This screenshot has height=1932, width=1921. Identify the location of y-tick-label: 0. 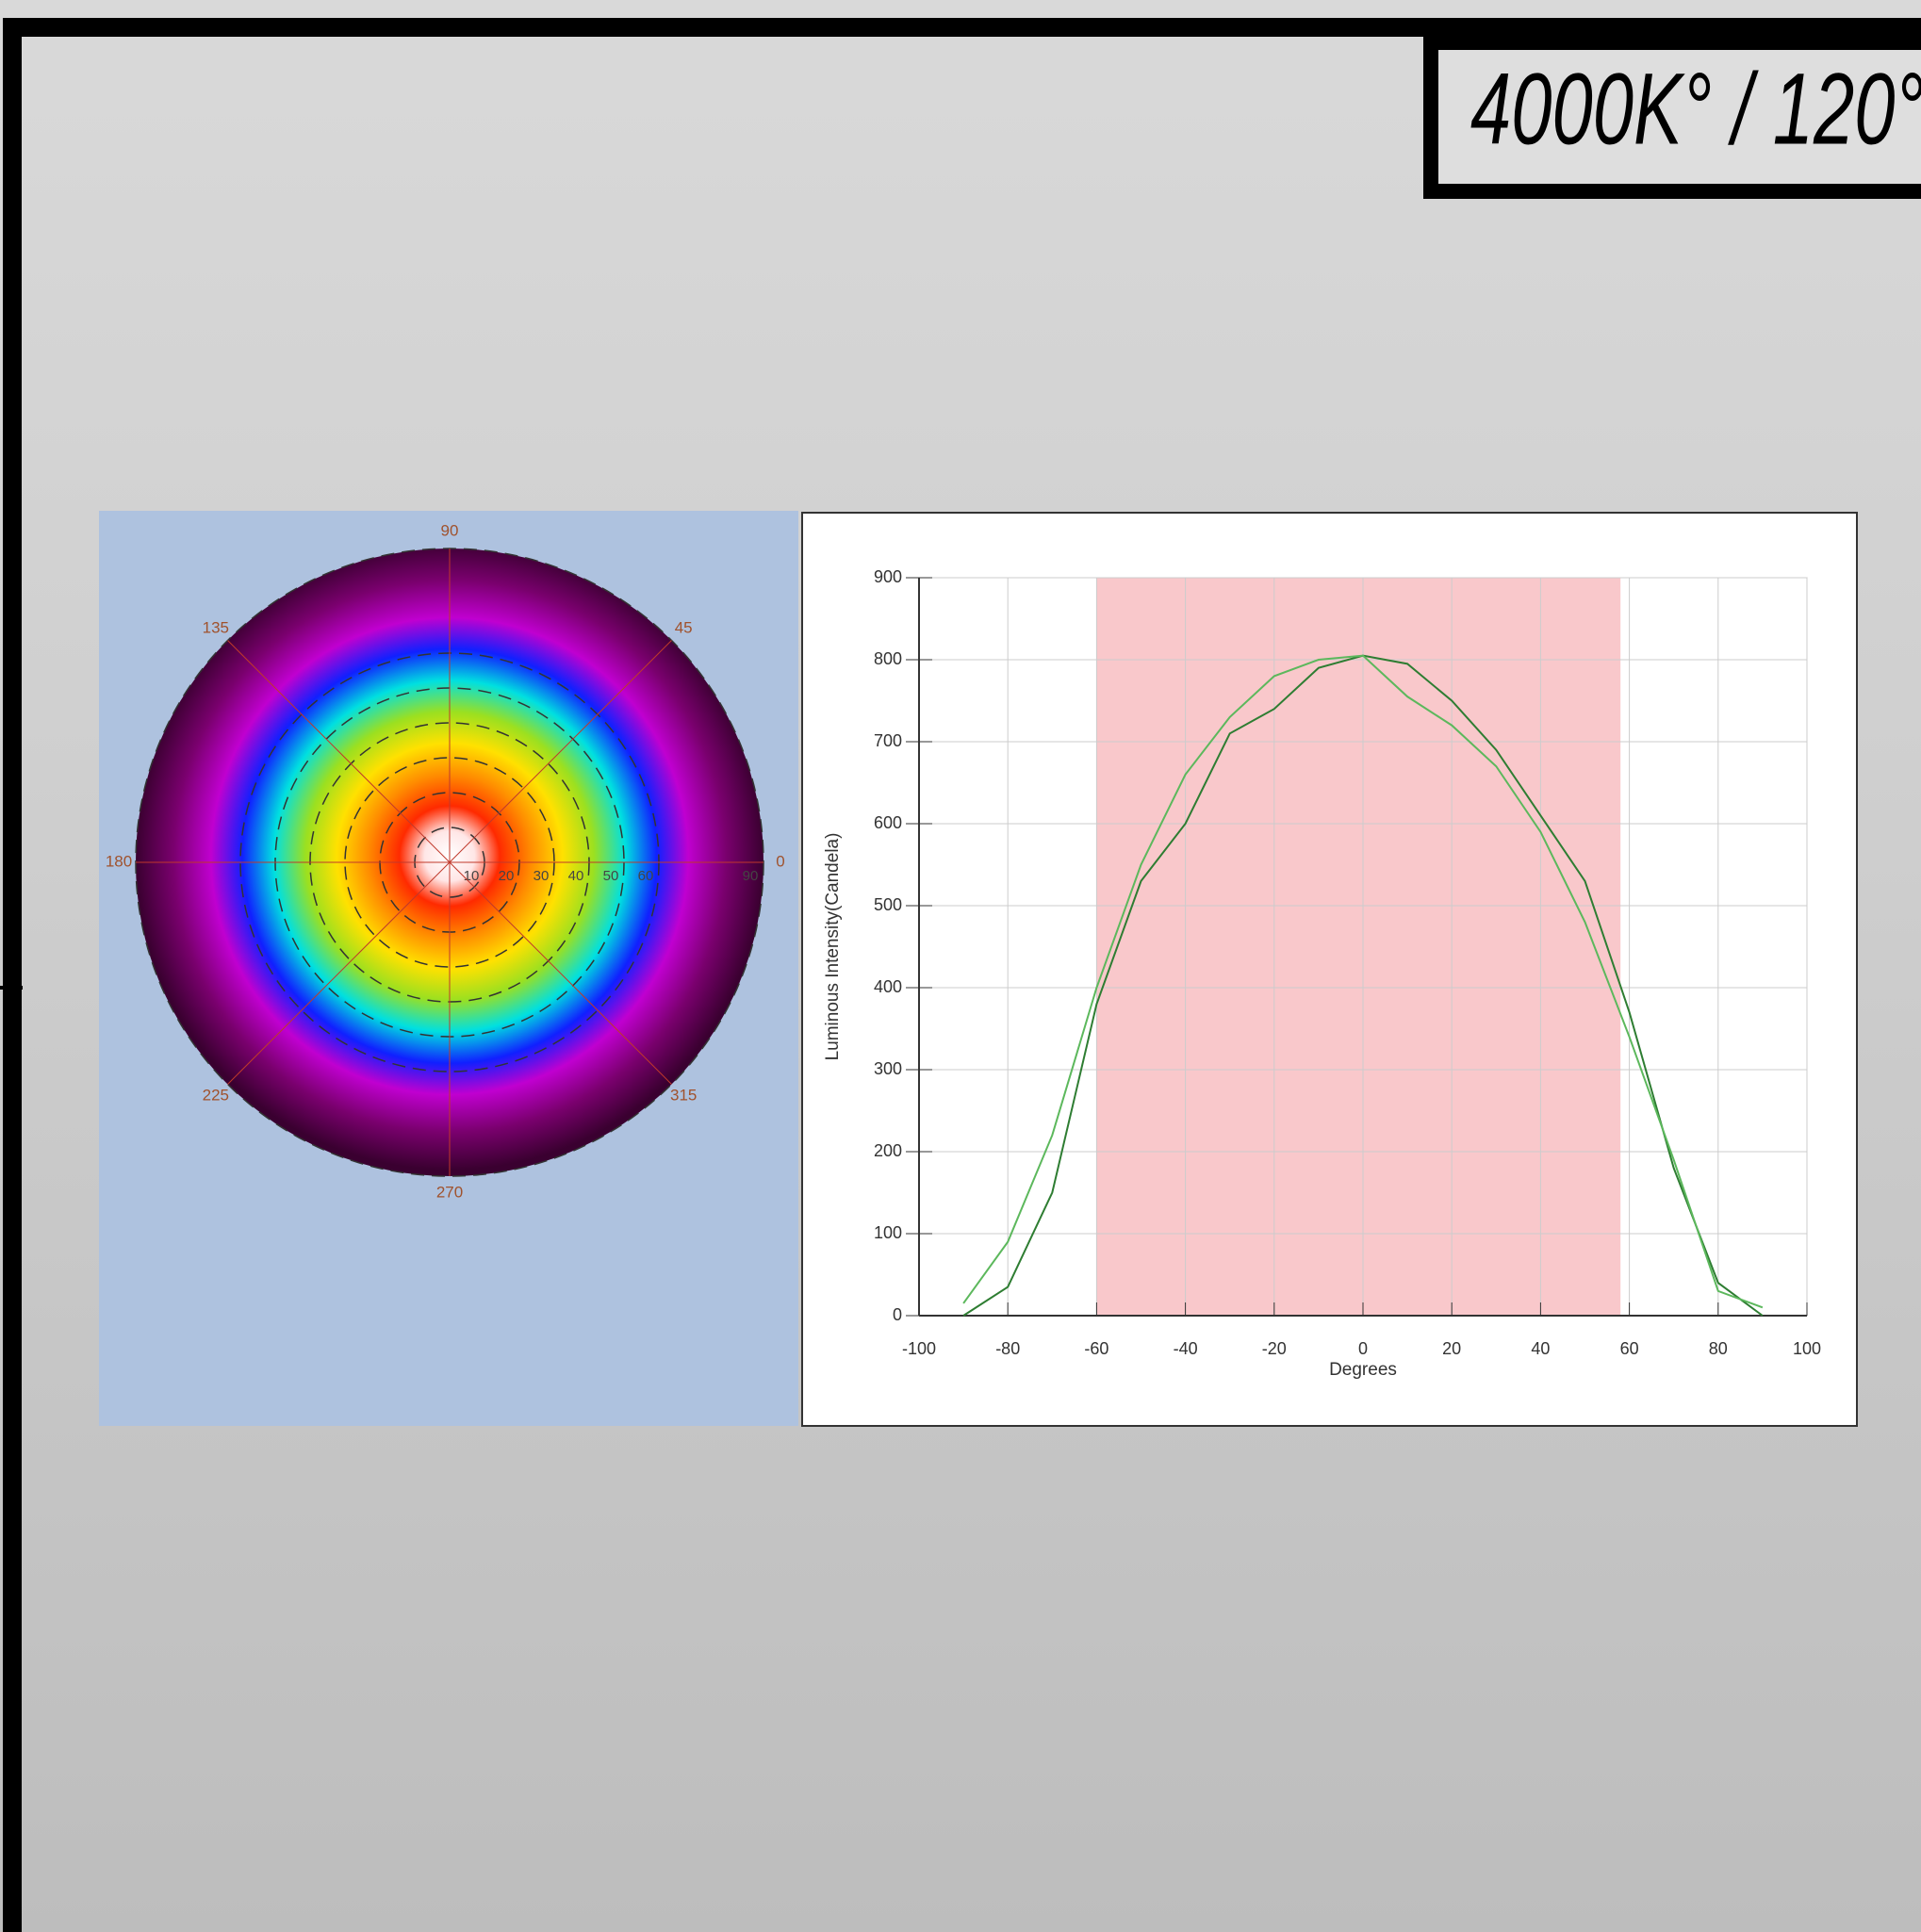
(898, 1314).